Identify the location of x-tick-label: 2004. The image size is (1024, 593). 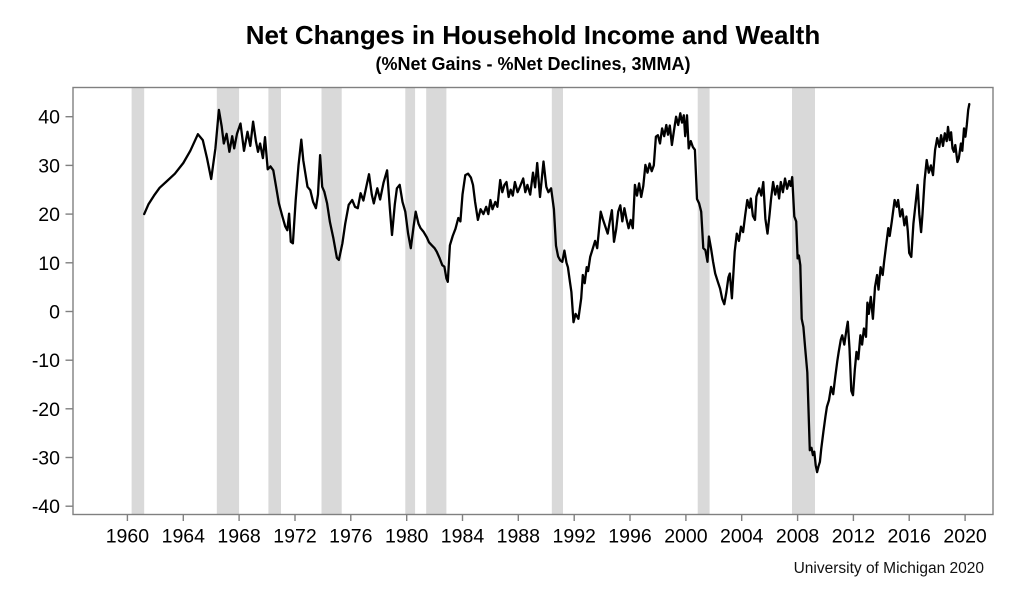
(742, 537).